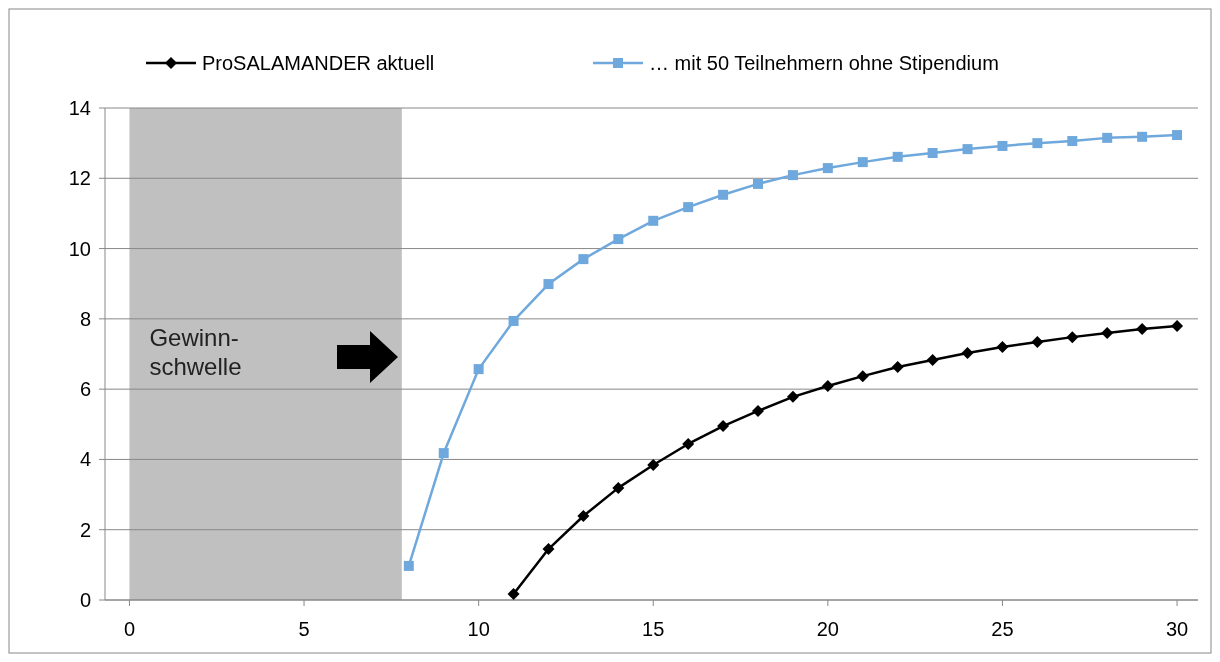  Describe the element at coordinates (129, 629) in the screenshot. I see `x-tick-label: 0` at that location.